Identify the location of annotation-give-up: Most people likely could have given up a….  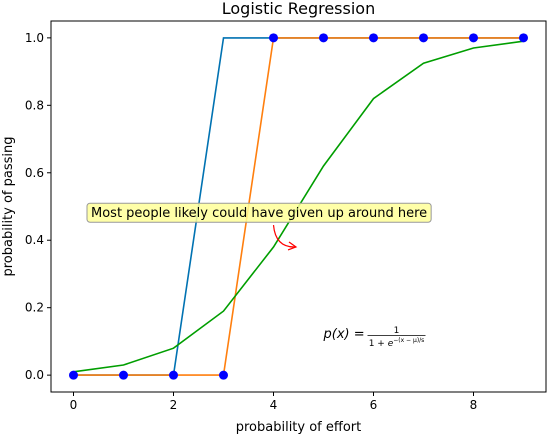
(259, 226).